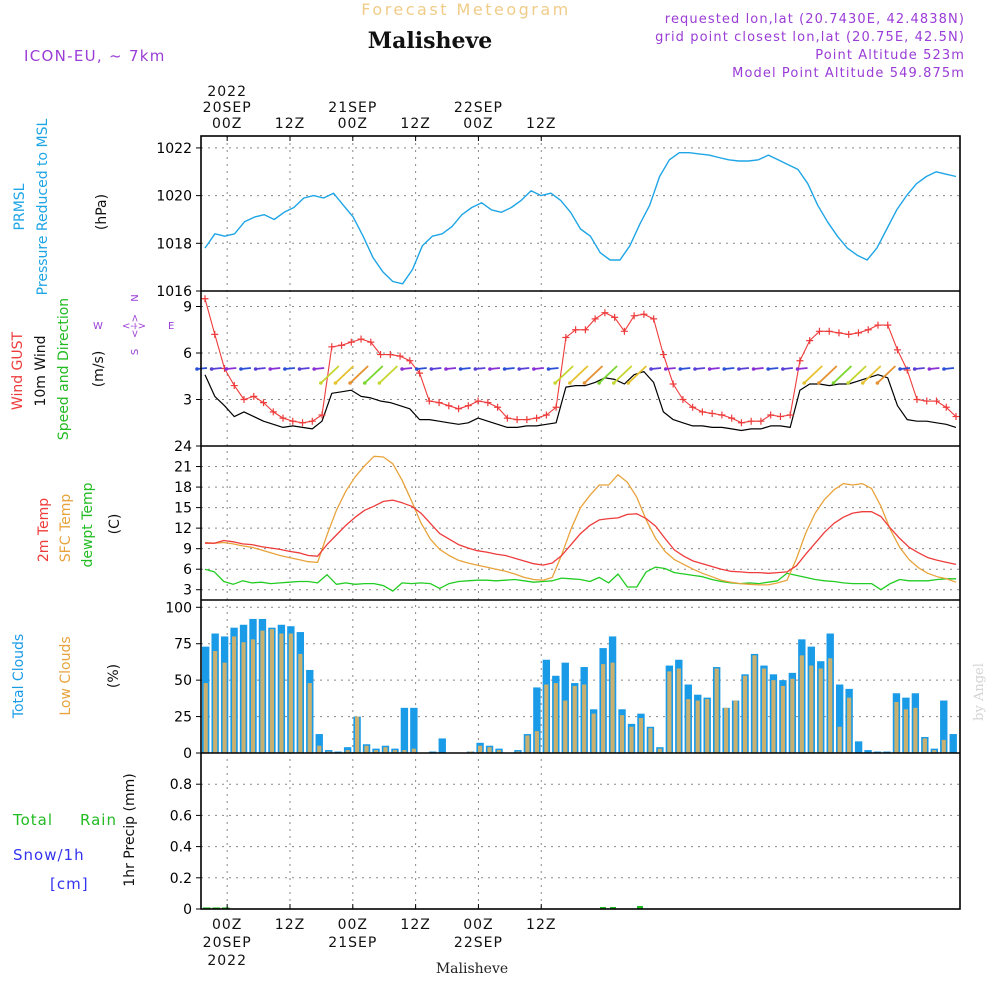 This screenshot has height=1000, width=1000. What do you see at coordinates (187, 754) in the screenshot?
I see `y-tick-label: 0` at bounding box center [187, 754].